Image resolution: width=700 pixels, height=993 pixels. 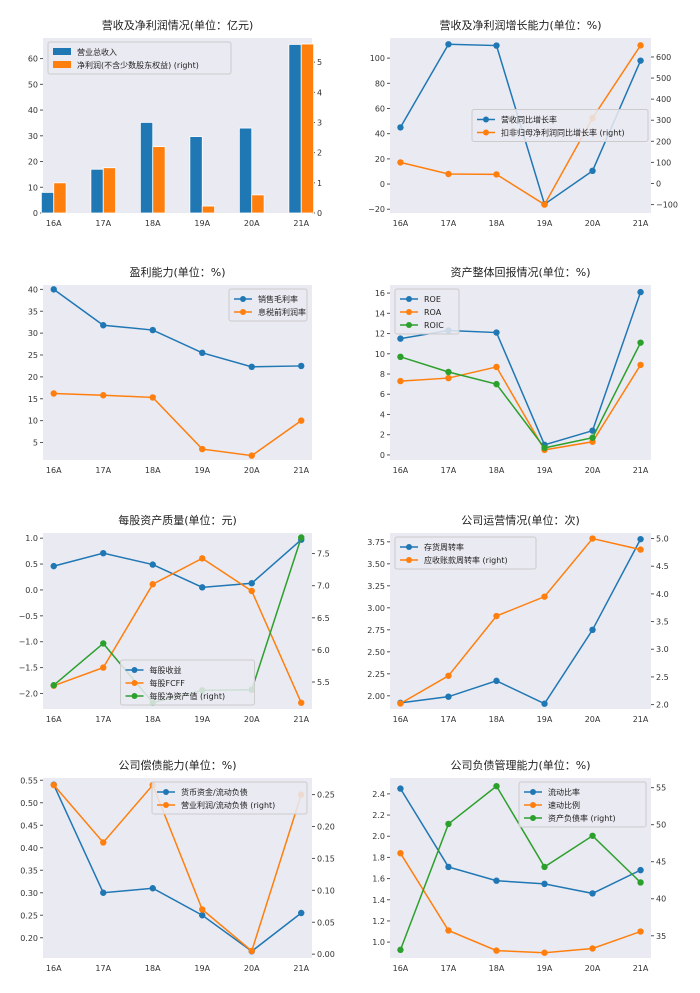 I want to click on y-tick-label: 80, so click(x=380, y=83).